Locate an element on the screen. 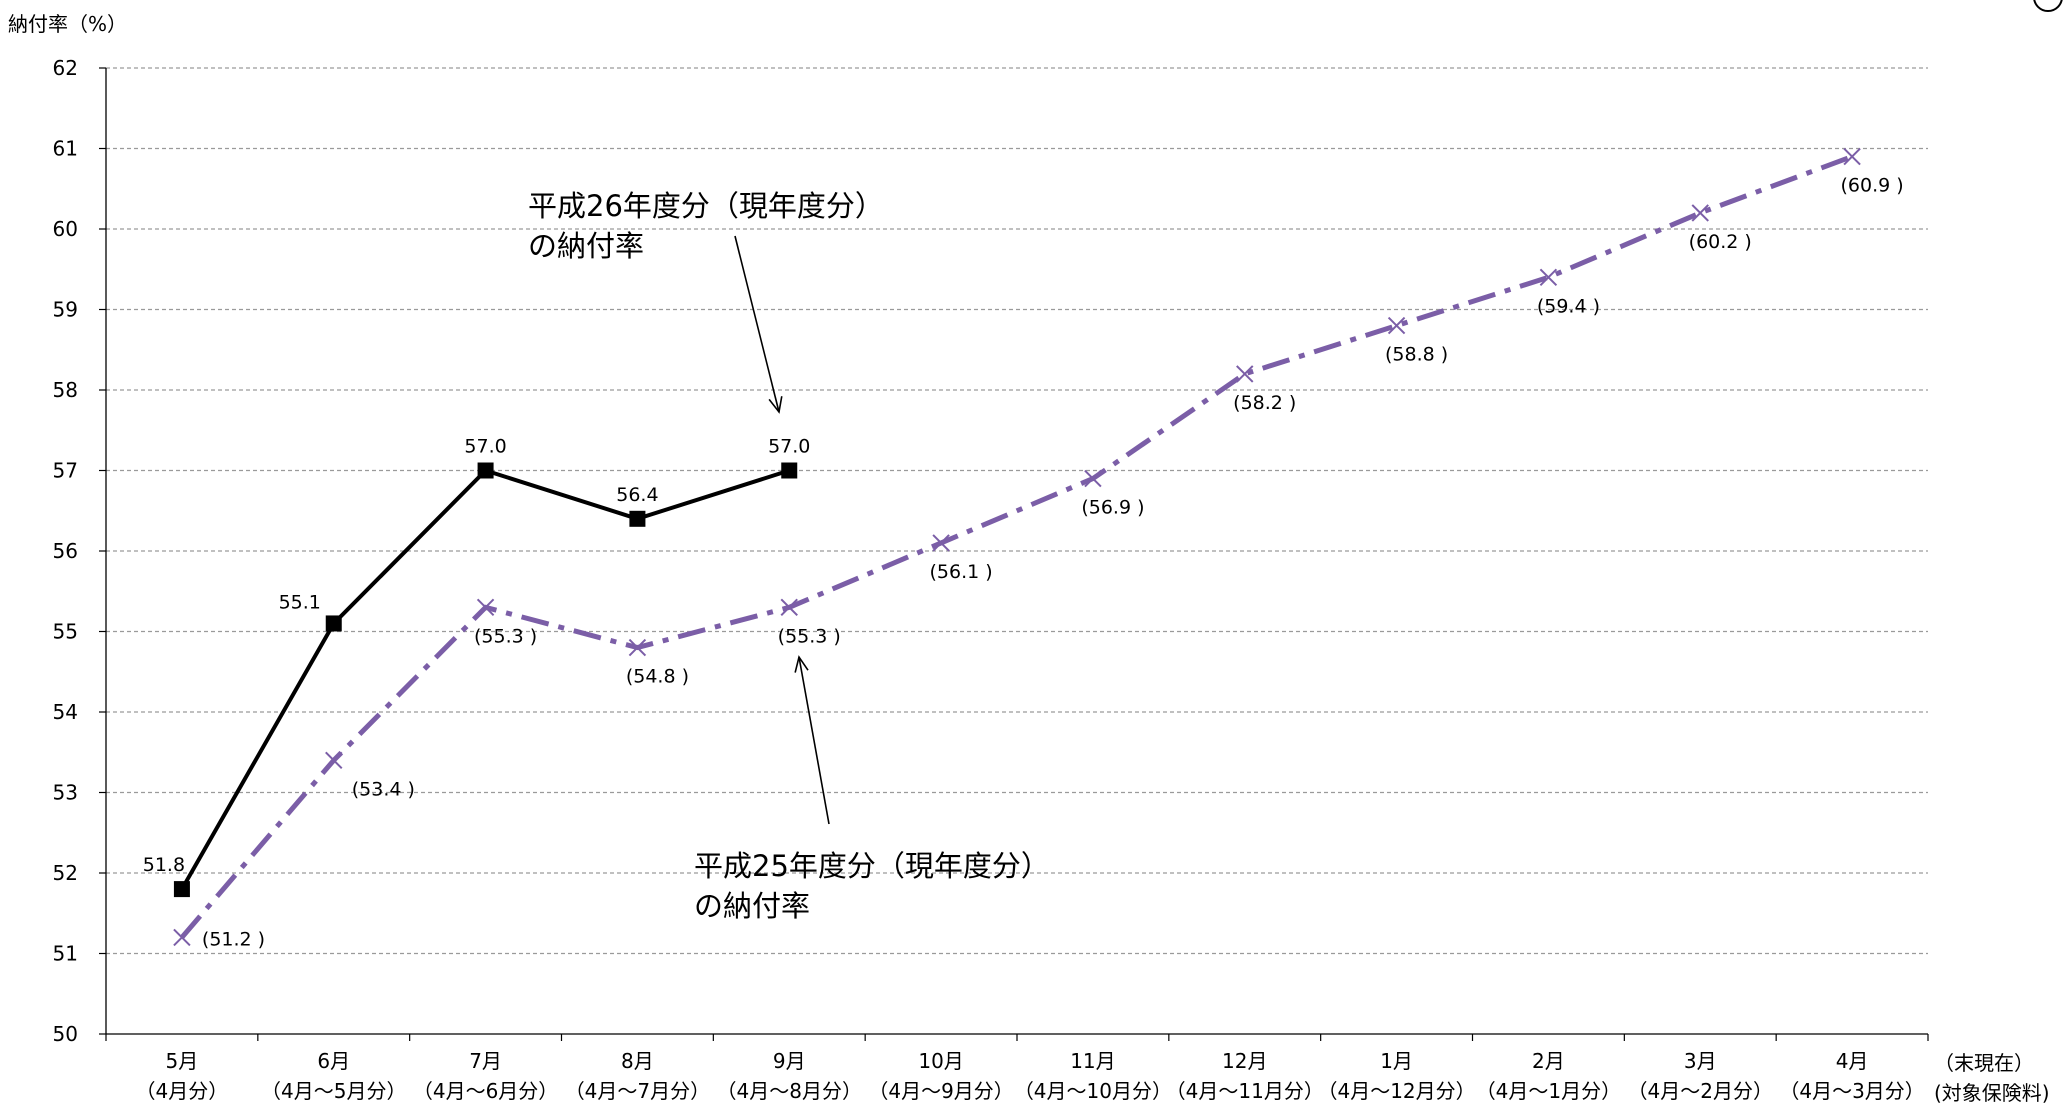  x-tick-label-month: 6月 is located at coordinates (333, 1061).